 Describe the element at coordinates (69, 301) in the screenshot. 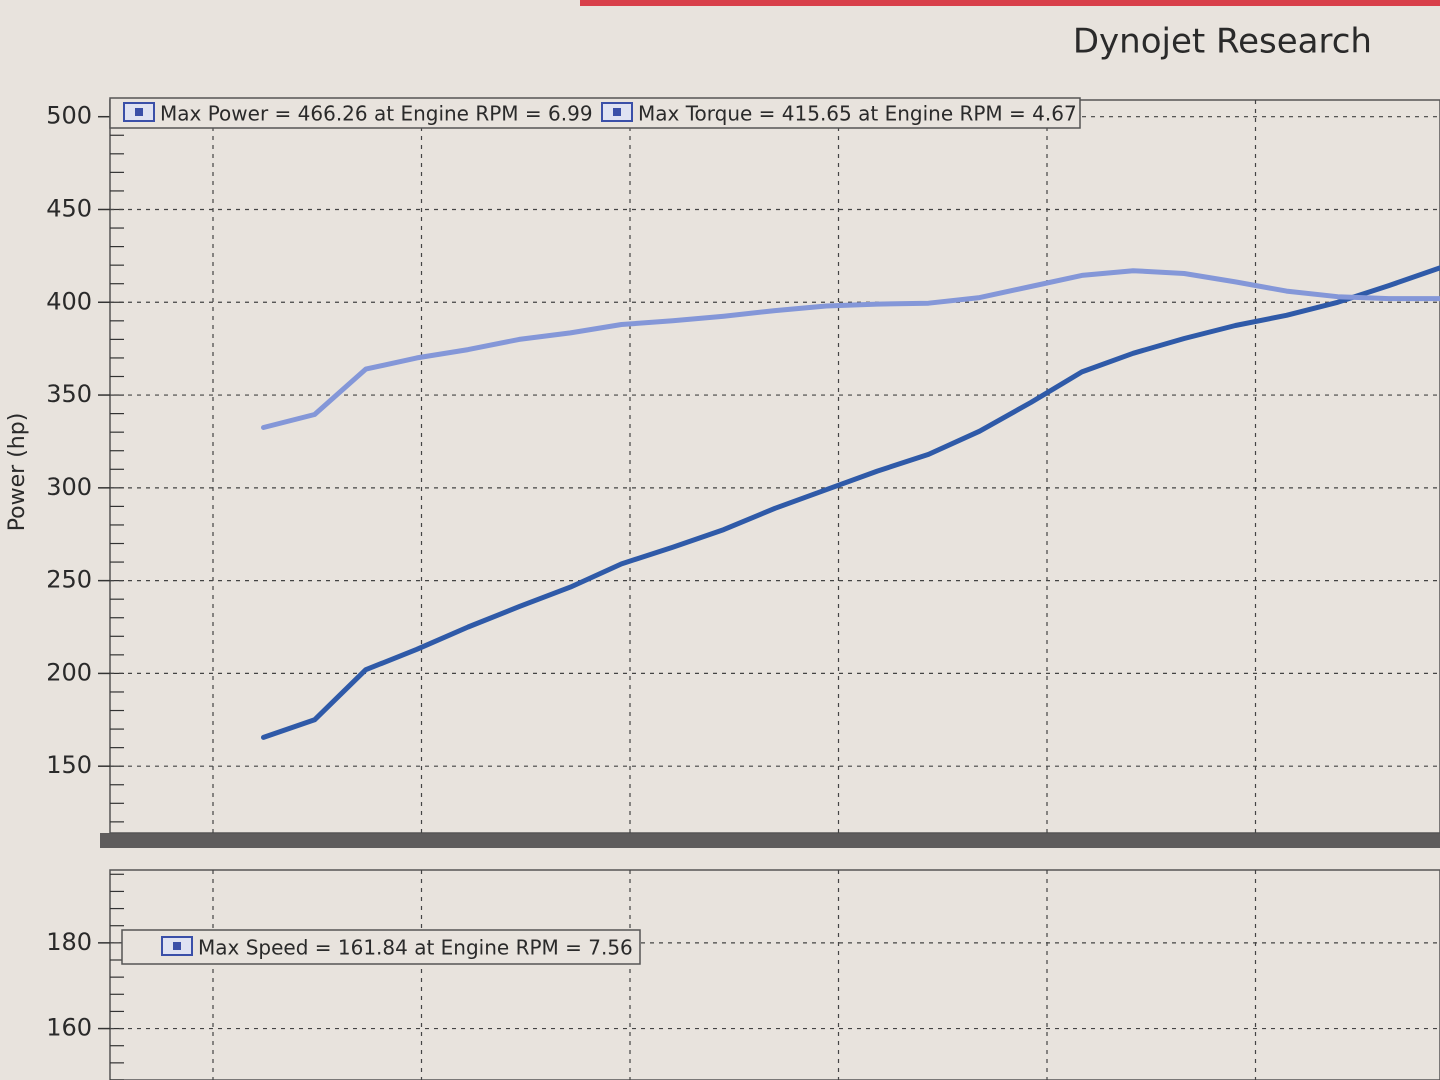

I see `y-tick-label: 400` at that location.